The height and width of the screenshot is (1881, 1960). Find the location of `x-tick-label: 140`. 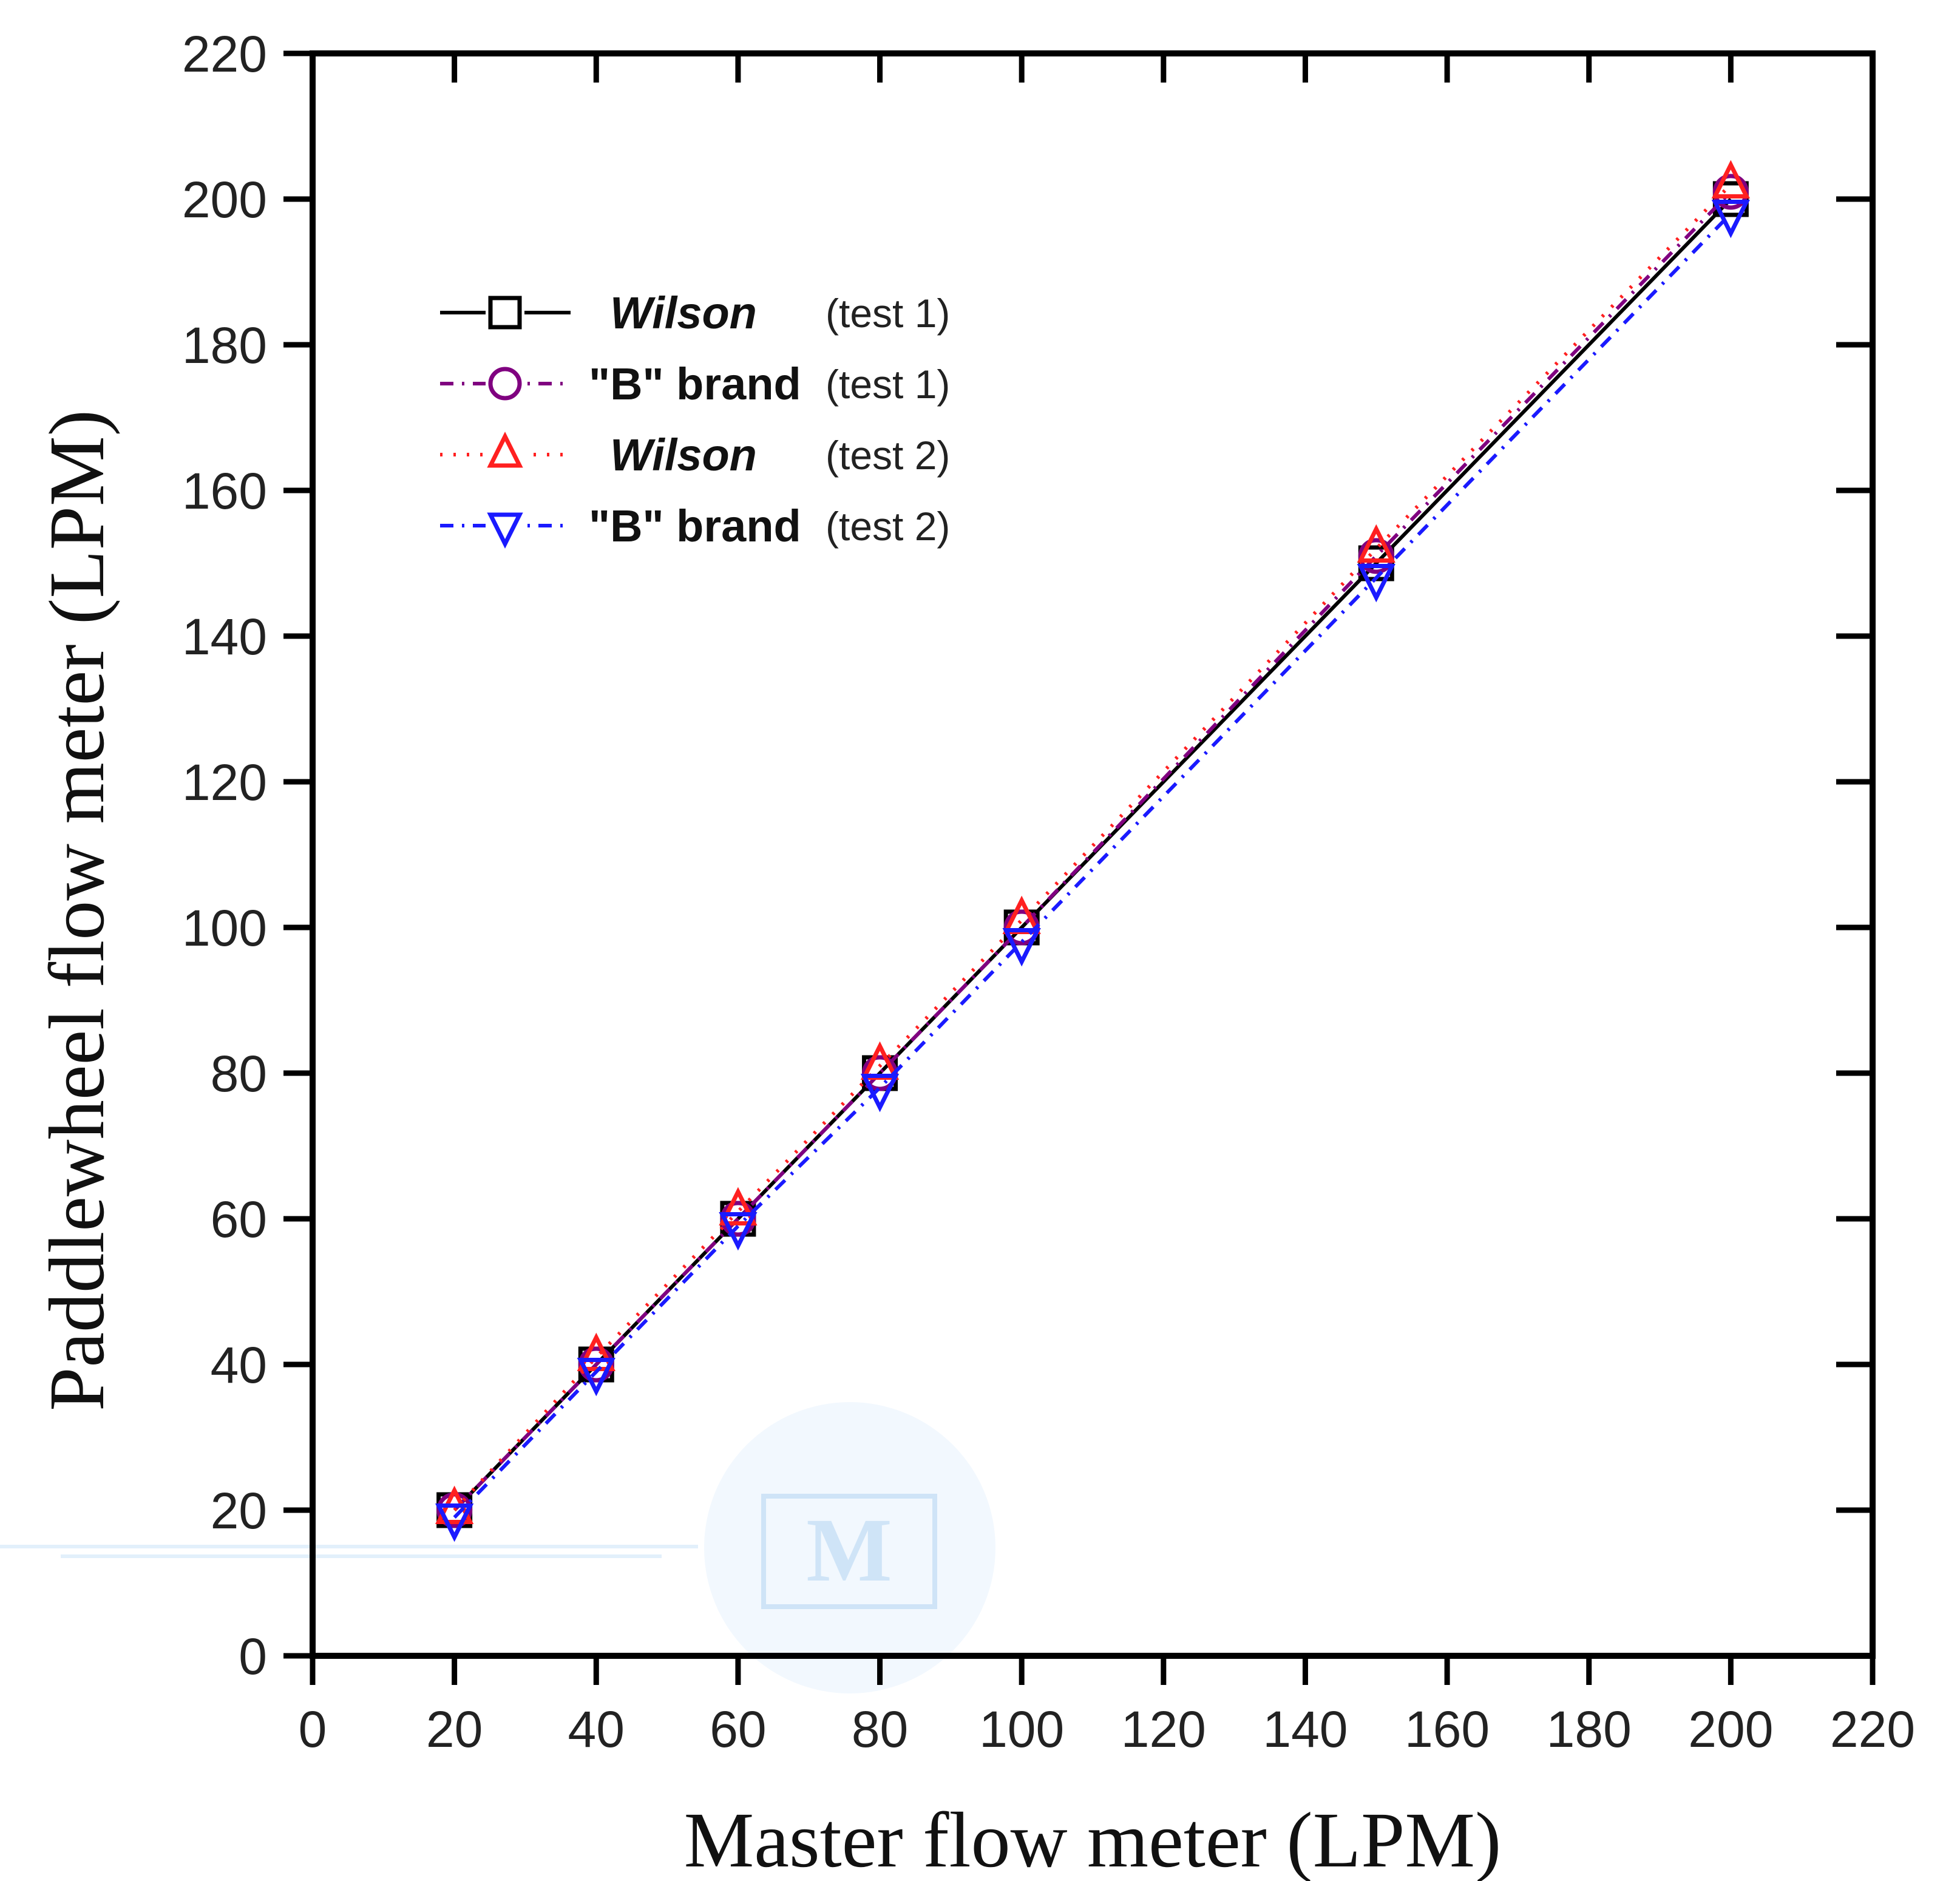

x-tick-label: 140 is located at coordinates (1306, 1729).